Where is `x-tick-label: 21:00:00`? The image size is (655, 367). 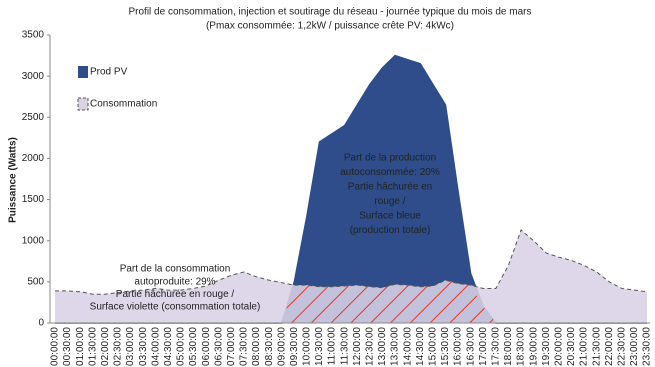 x-tick-label: 21:00:00 is located at coordinates (584, 346).